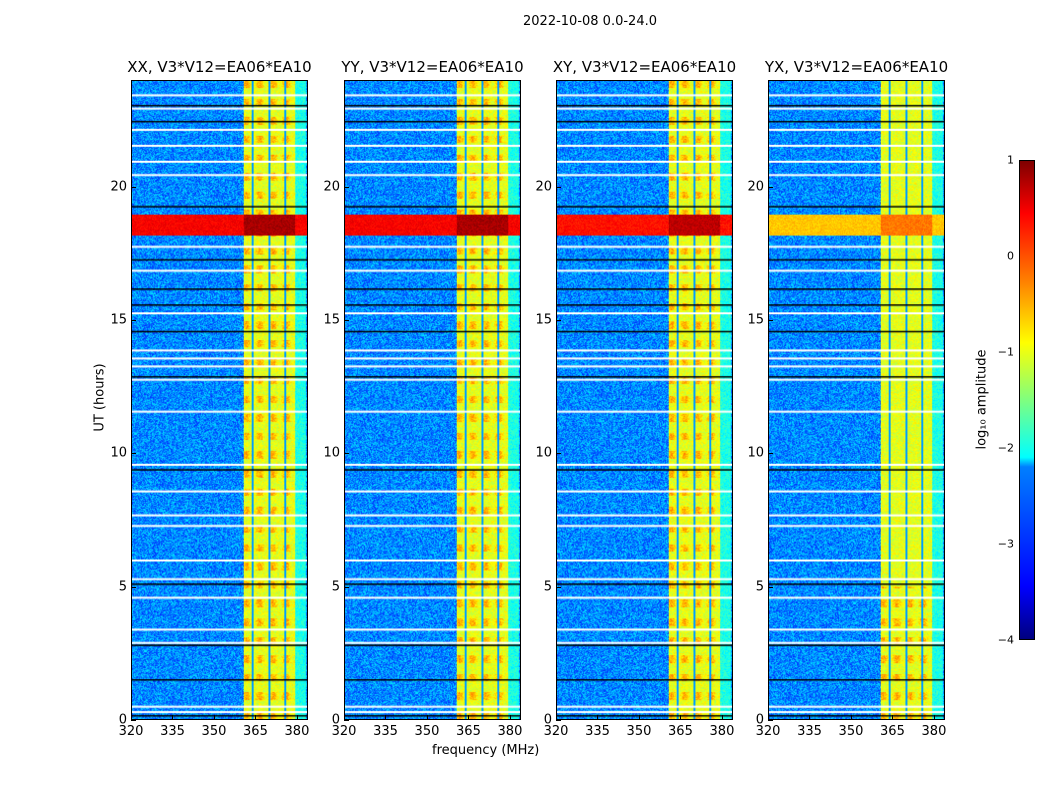  I want to click on colorbar-tick-label: −4, so click(1005, 640).